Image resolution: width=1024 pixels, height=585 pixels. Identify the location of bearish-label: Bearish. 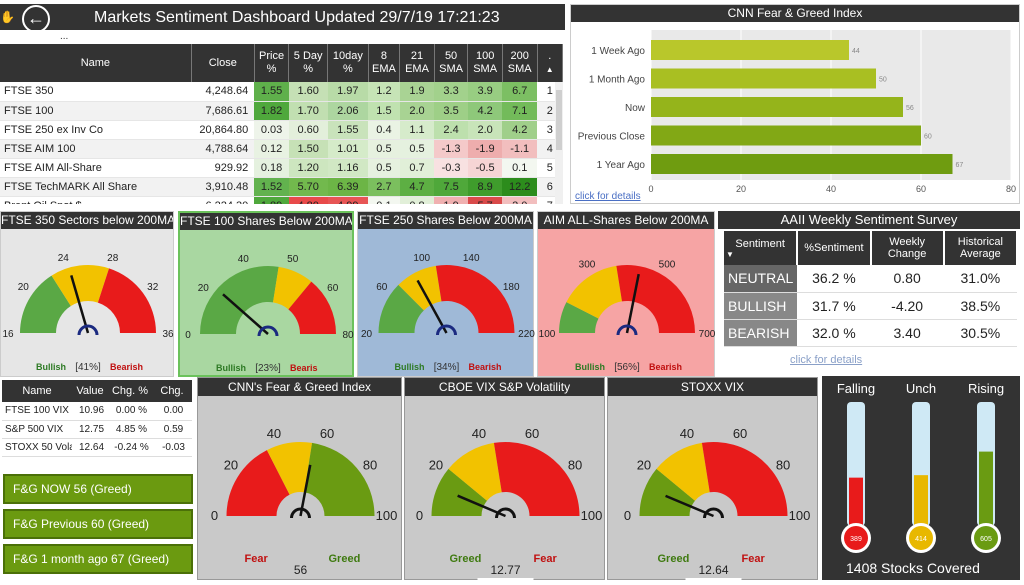
(126, 367).